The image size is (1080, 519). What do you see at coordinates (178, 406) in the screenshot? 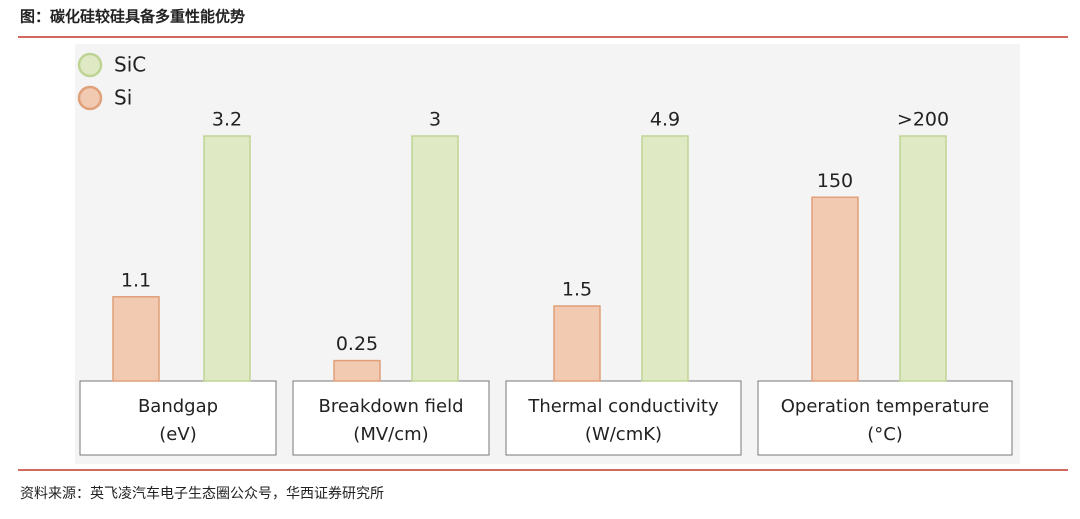
I see `category-label: Bandgap` at bounding box center [178, 406].